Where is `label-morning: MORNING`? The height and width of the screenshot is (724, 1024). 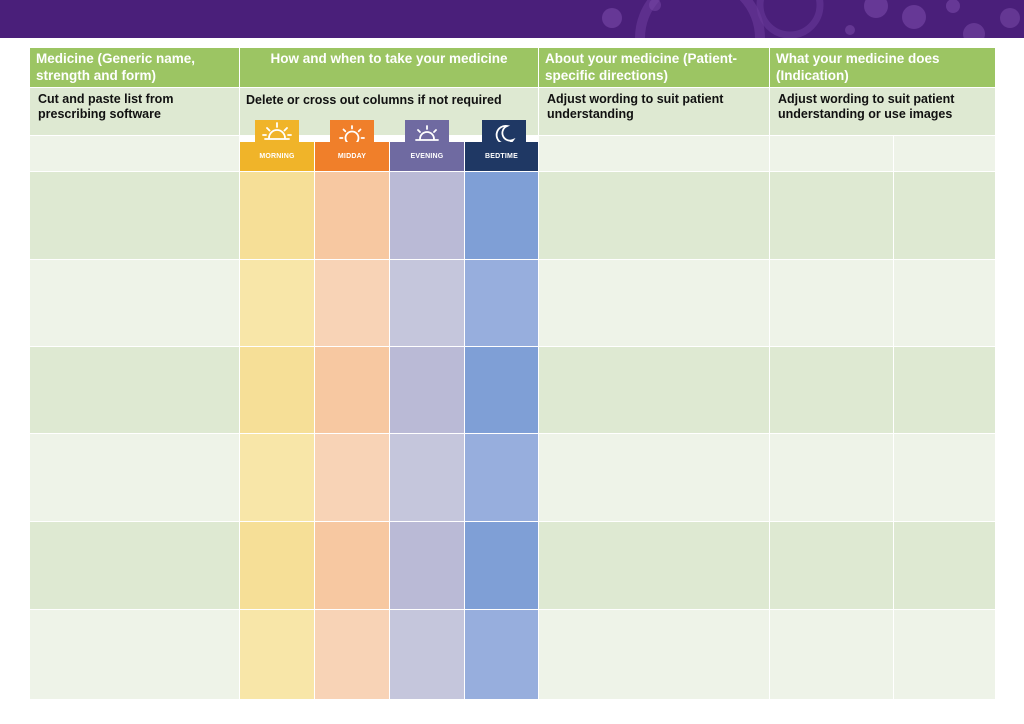 label-morning: MORNING is located at coordinates (277, 156).